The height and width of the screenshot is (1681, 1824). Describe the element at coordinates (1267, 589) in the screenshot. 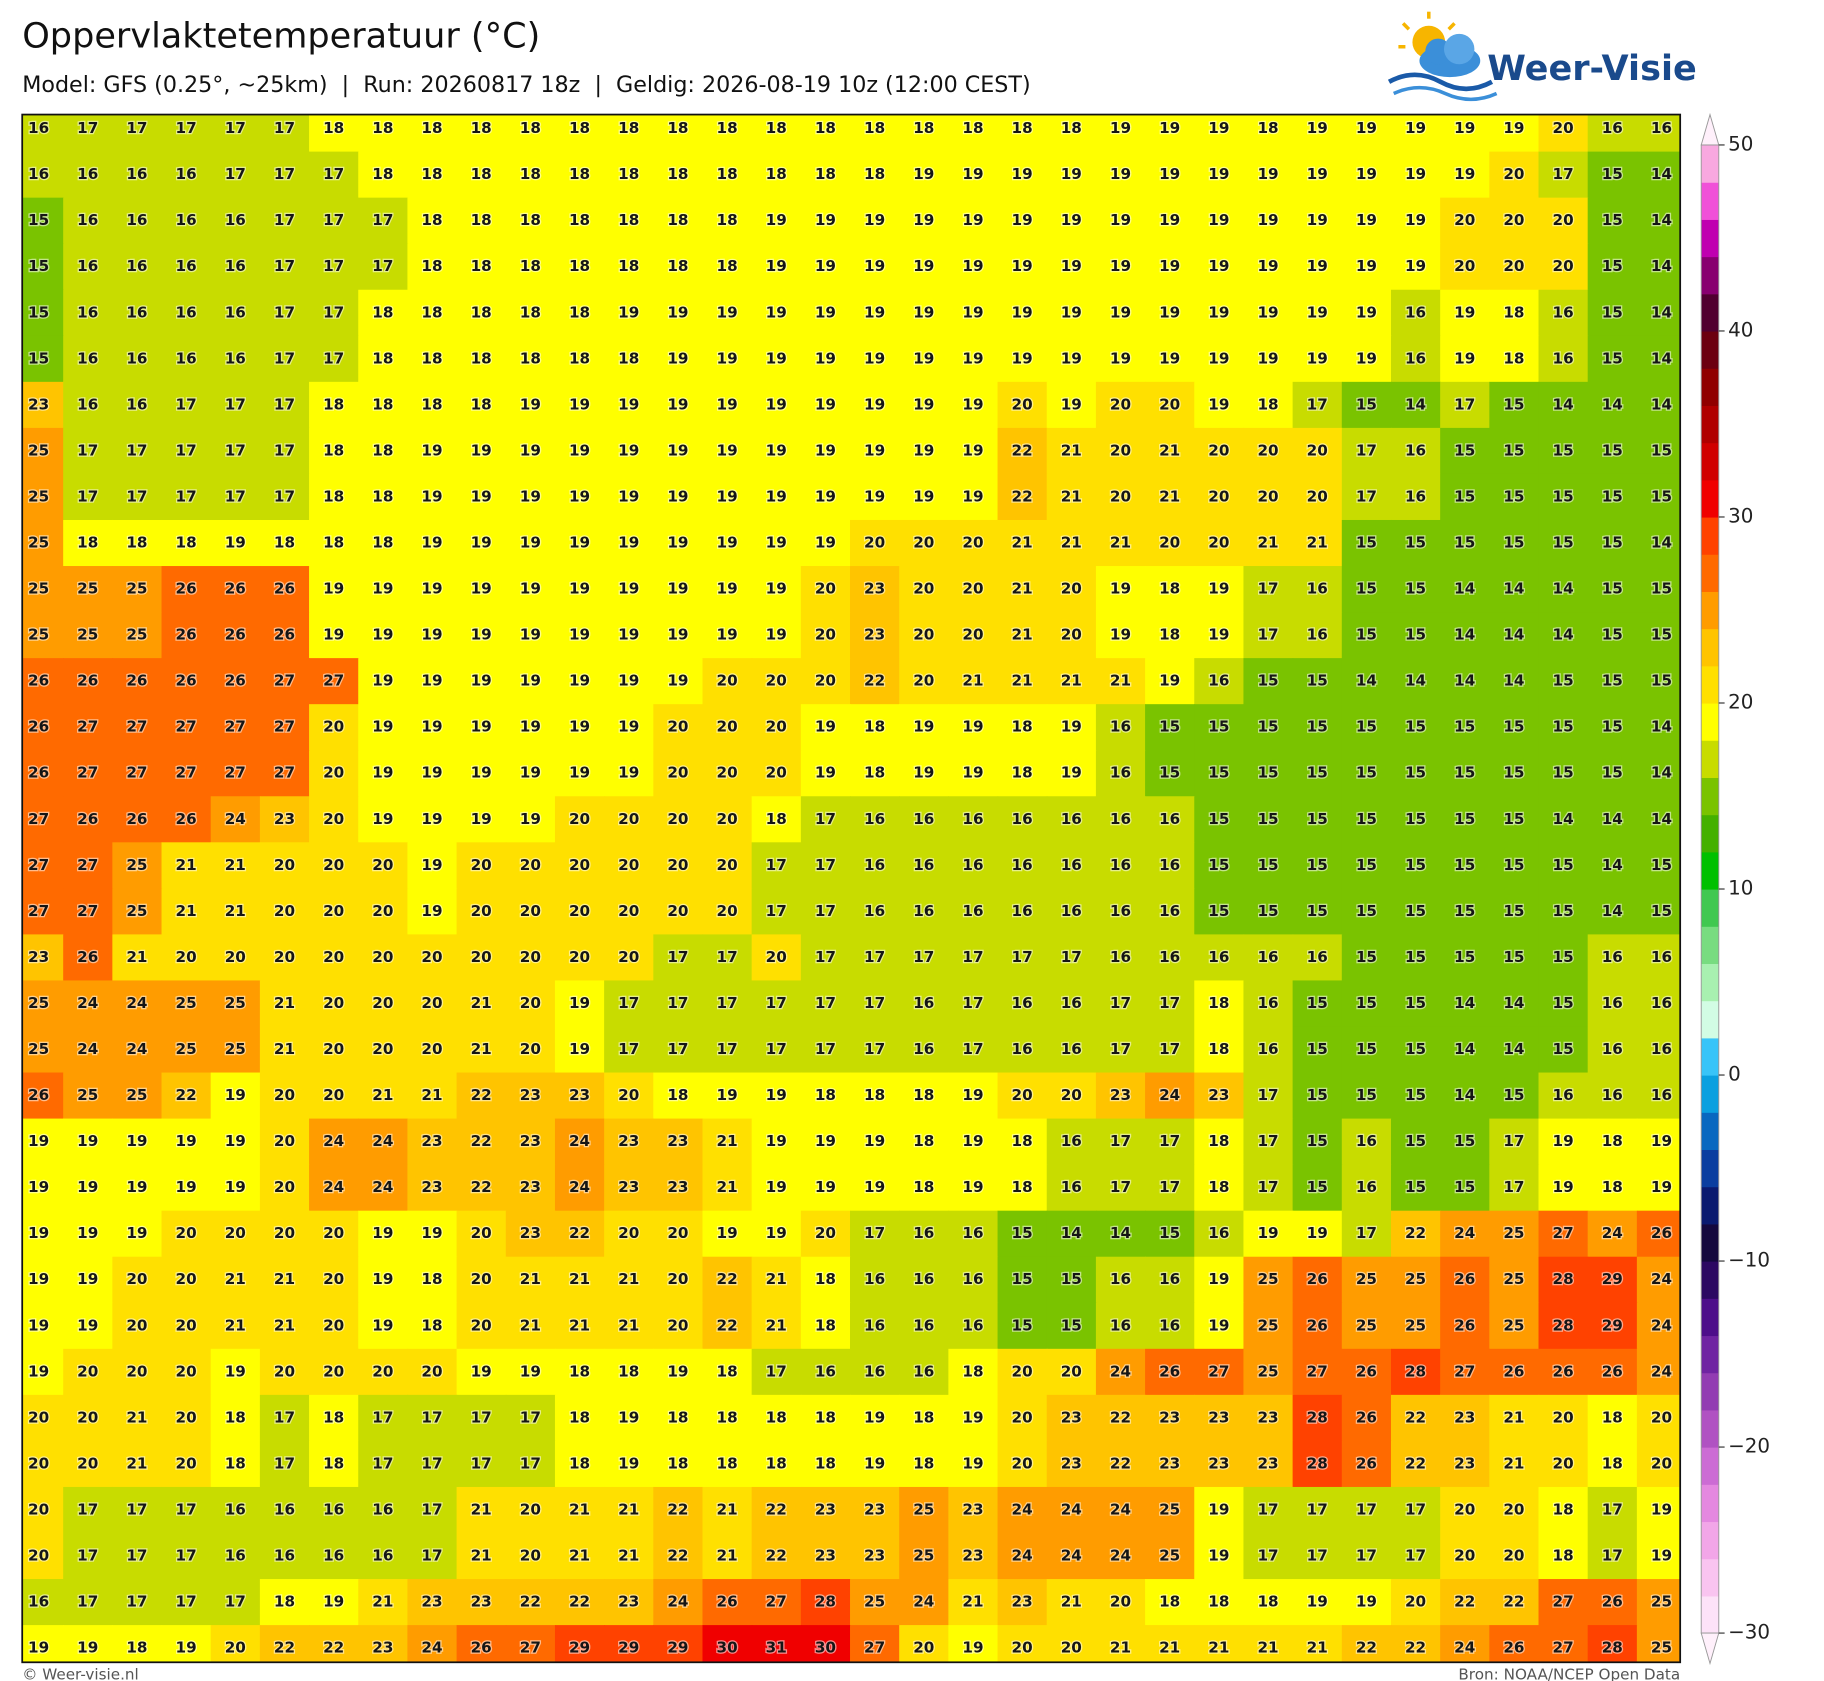

I see `temperature-value: 17` at that location.